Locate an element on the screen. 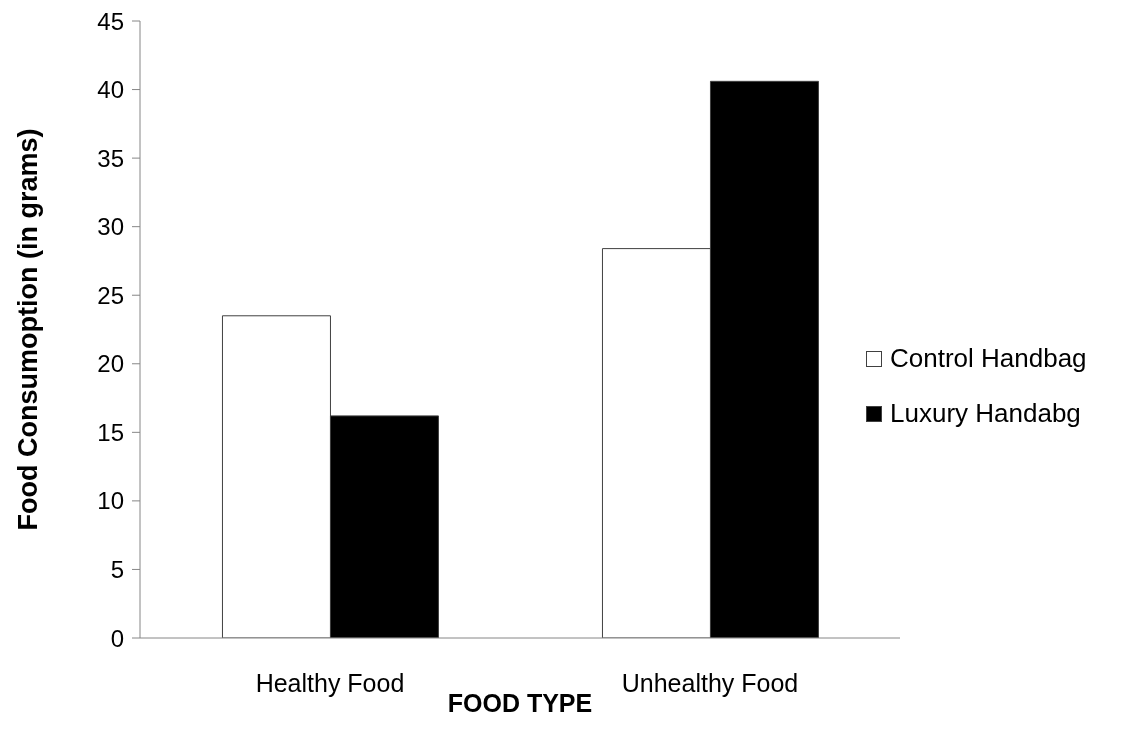 The height and width of the screenshot is (744, 1128). y-tick-label: 30 is located at coordinates (110, 227).